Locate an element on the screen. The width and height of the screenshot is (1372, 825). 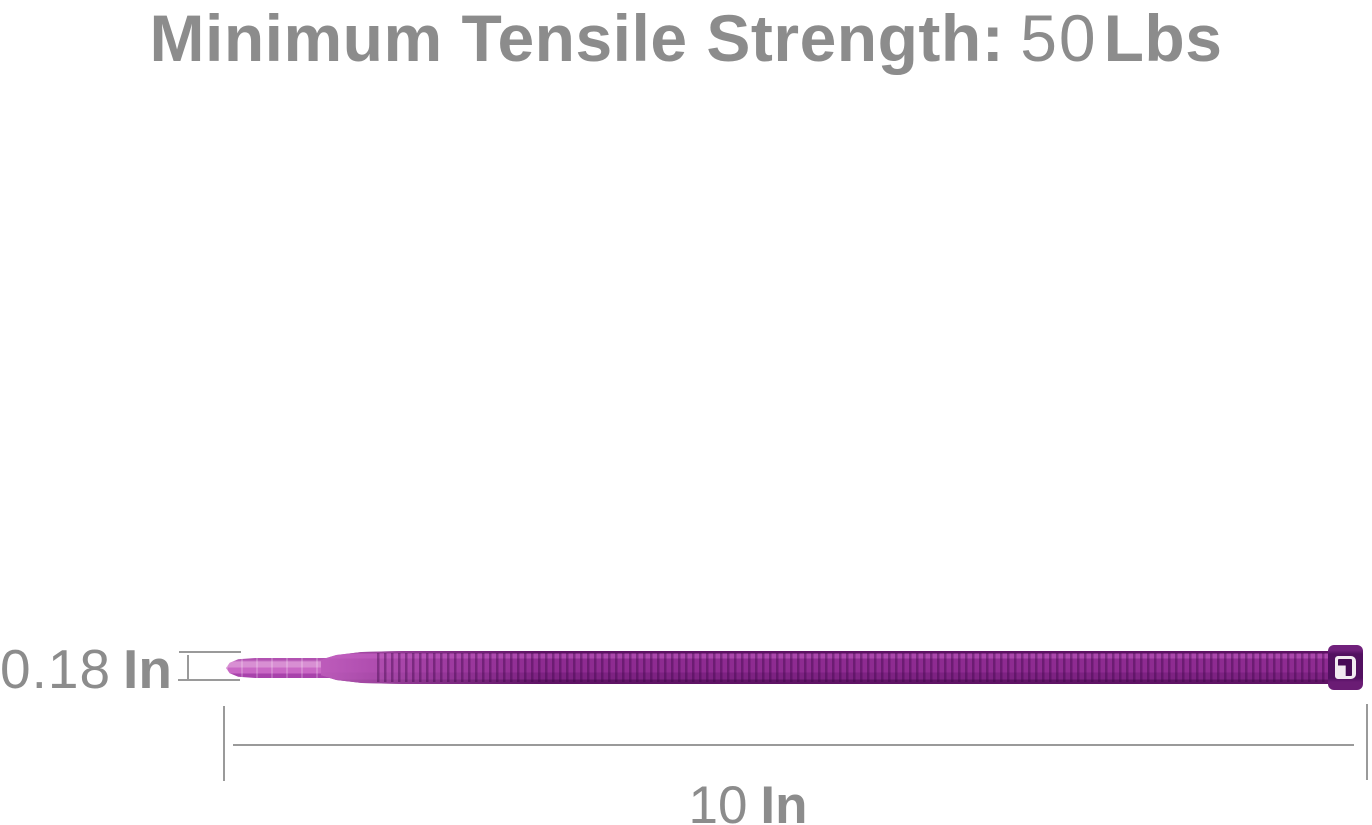
length-dimension-label: 10 In is located at coordinates (748, 800).